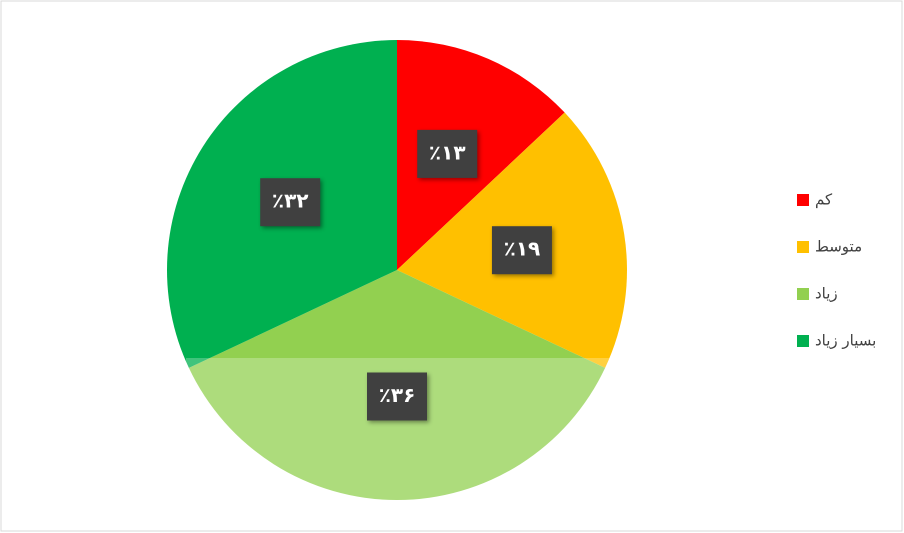 The height and width of the screenshot is (533, 904). I want to click on value-label: ٪۱۳, so click(447, 152).